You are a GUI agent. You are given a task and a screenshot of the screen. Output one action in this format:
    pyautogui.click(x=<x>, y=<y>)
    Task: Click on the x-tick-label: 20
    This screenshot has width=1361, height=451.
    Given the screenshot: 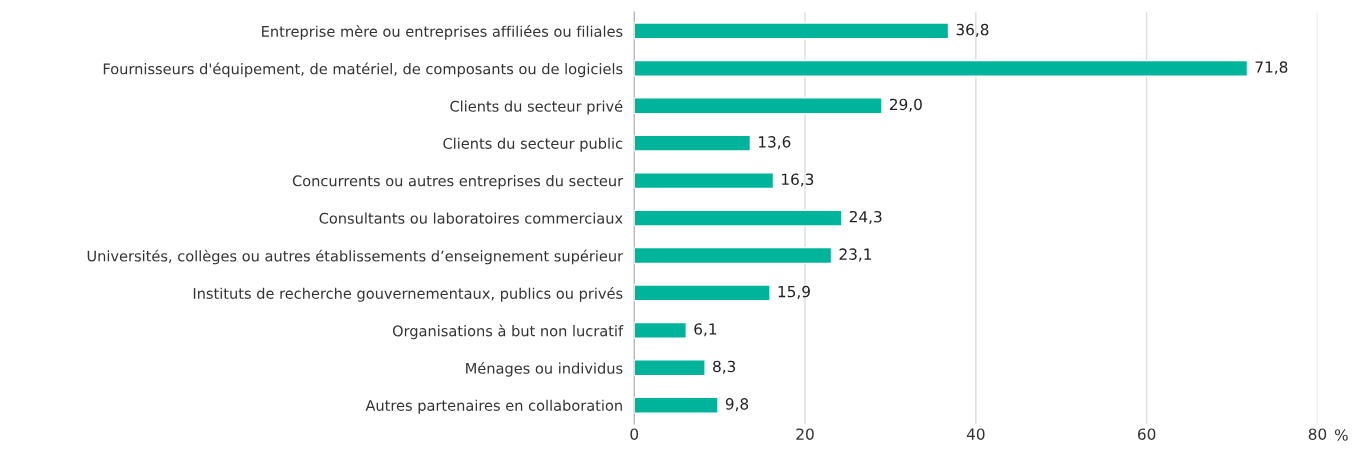 What is the action you would take?
    pyautogui.click(x=805, y=434)
    